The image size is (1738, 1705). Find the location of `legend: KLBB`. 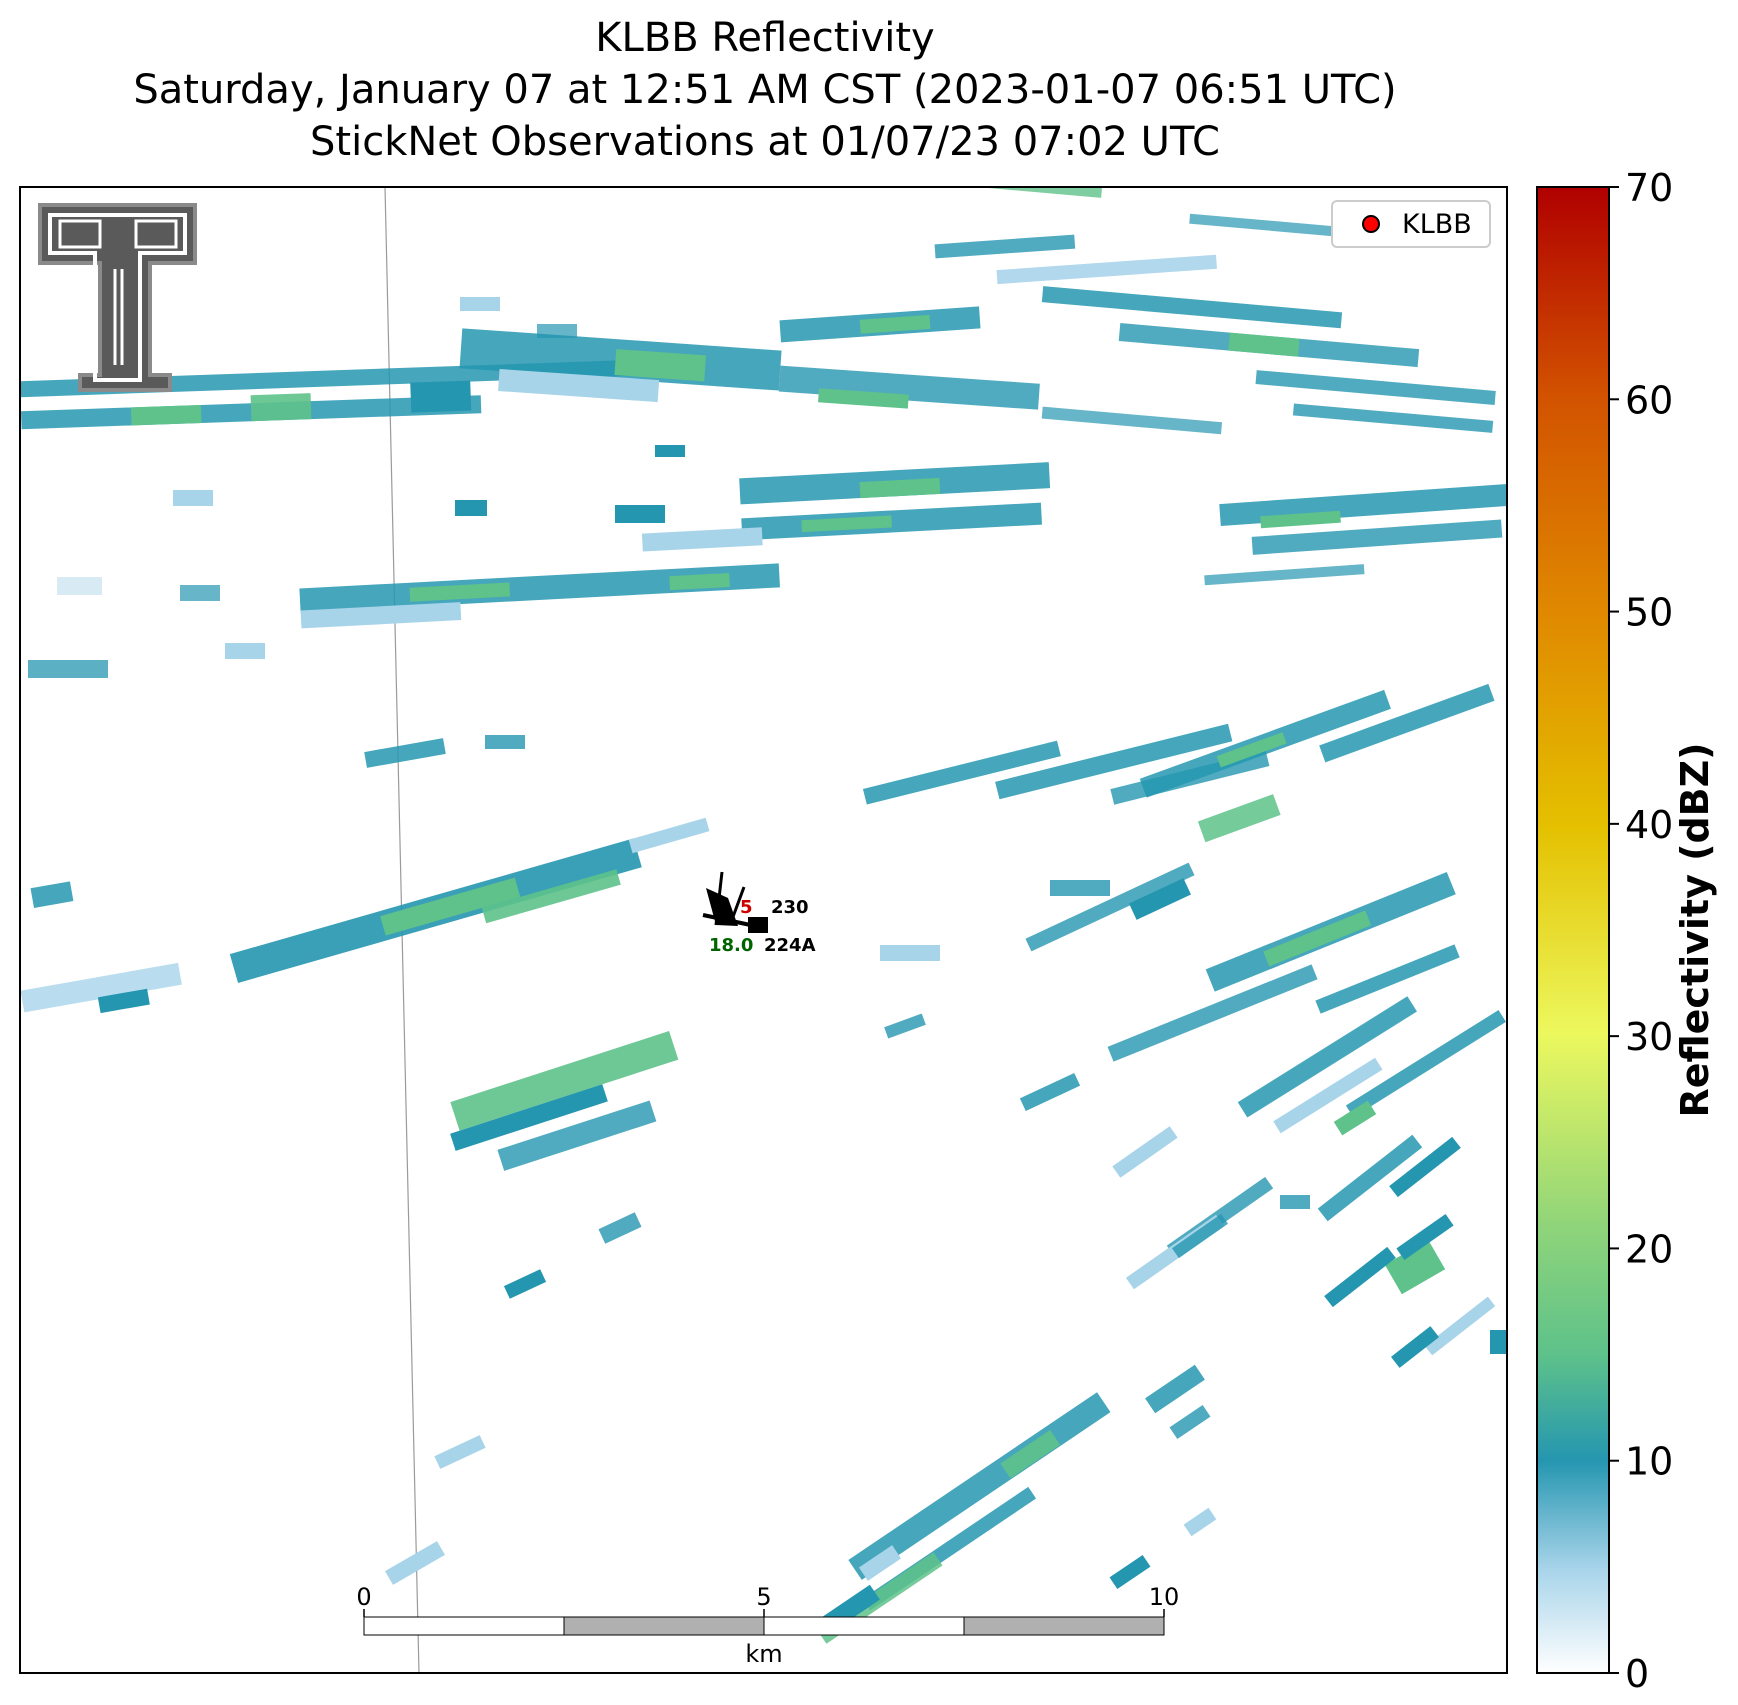

legend: KLBB is located at coordinates (1411, 224).